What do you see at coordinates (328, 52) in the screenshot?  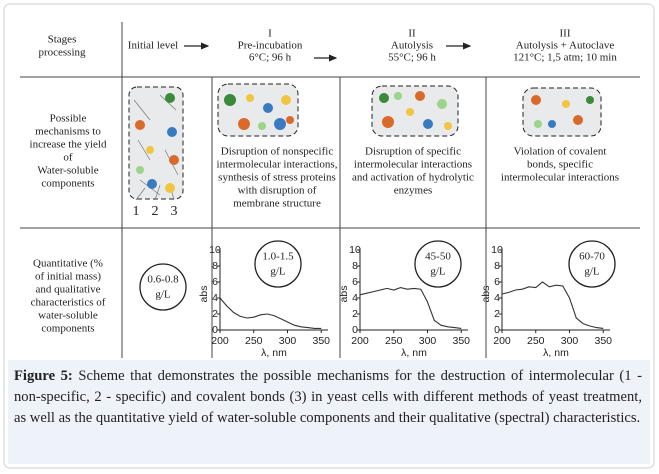 I see `arrows` at bounding box center [328, 52].